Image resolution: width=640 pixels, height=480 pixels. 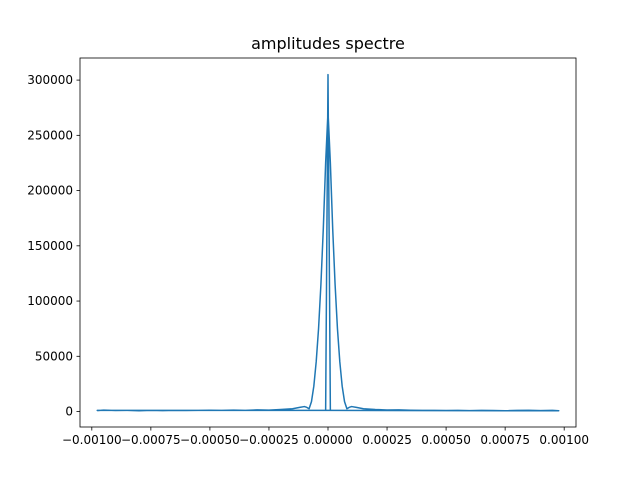 I want to click on x-tick-label: −0.00050, so click(x=210, y=440).